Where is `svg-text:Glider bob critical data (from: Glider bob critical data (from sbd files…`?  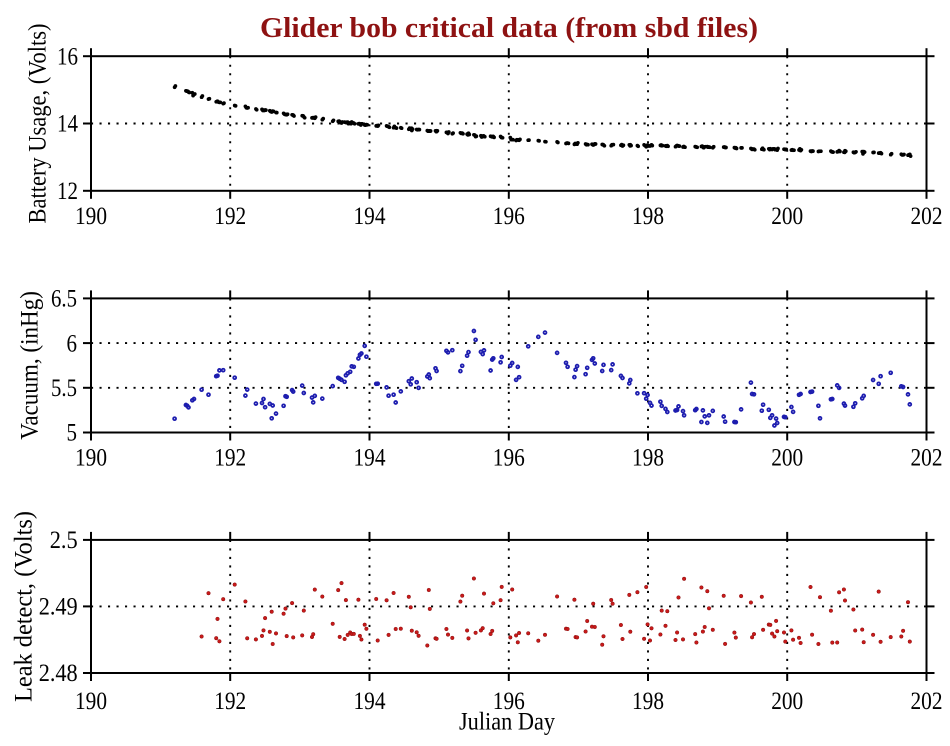
svg-text:Glider bob critical data (from: Glider bob critical data (from sbd files… is located at coordinates (509, 28).